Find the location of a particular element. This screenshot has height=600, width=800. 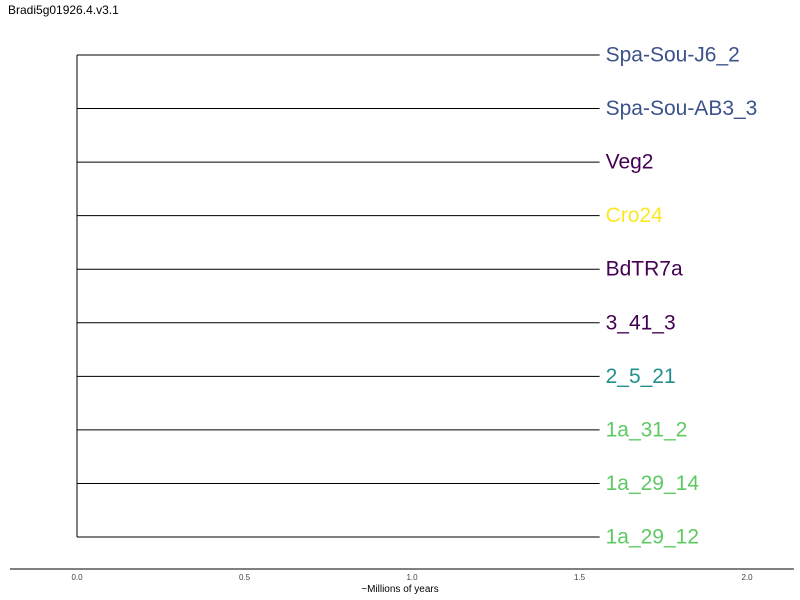

leaf-label: 1a_31_2 is located at coordinates (647, 429).